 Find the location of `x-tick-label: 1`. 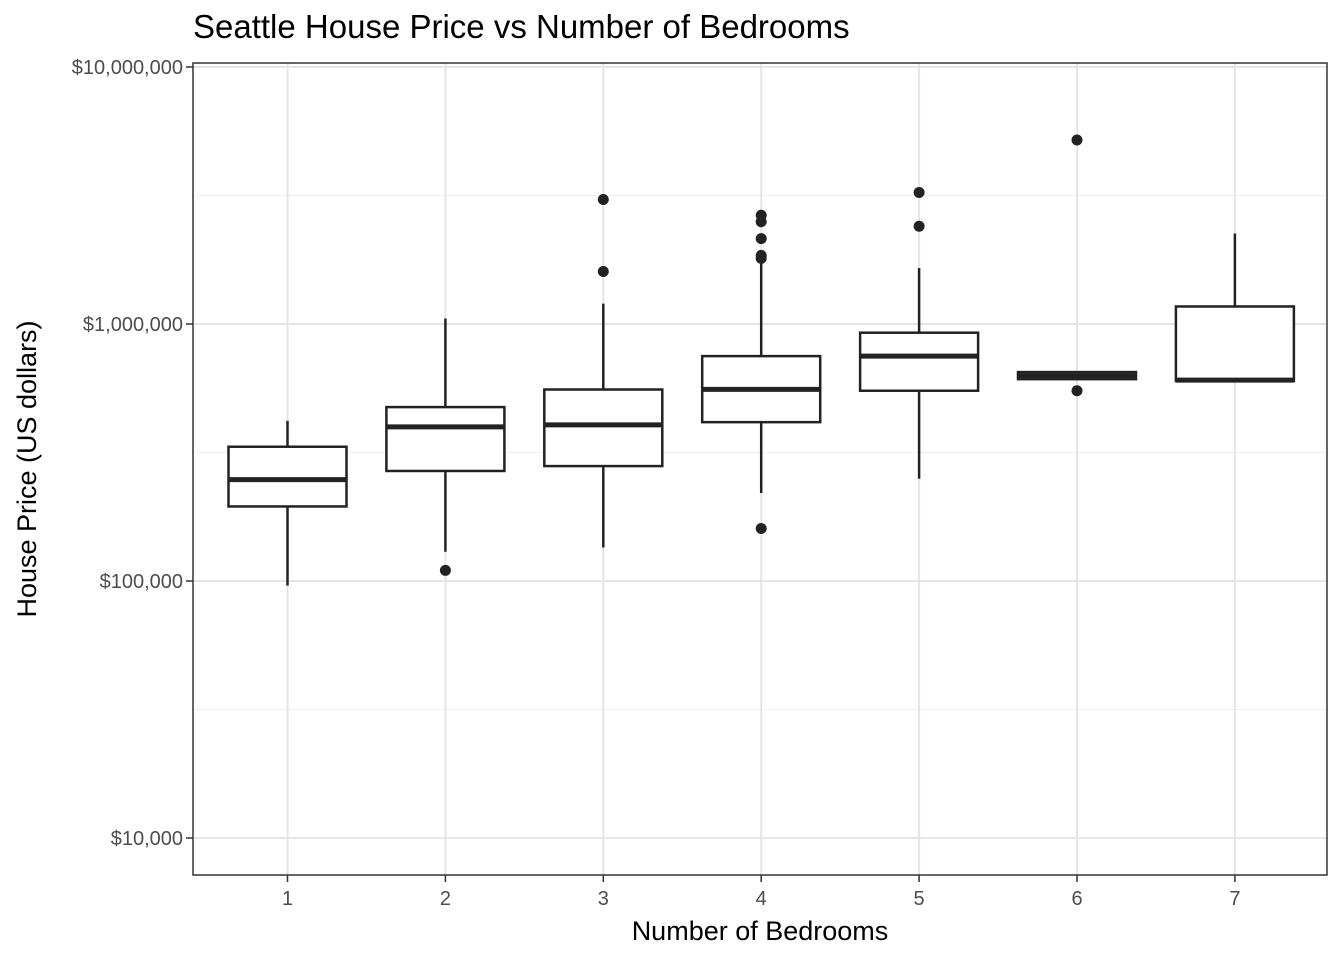

x-tick-label: 1 is located at coordinates (287, 899).